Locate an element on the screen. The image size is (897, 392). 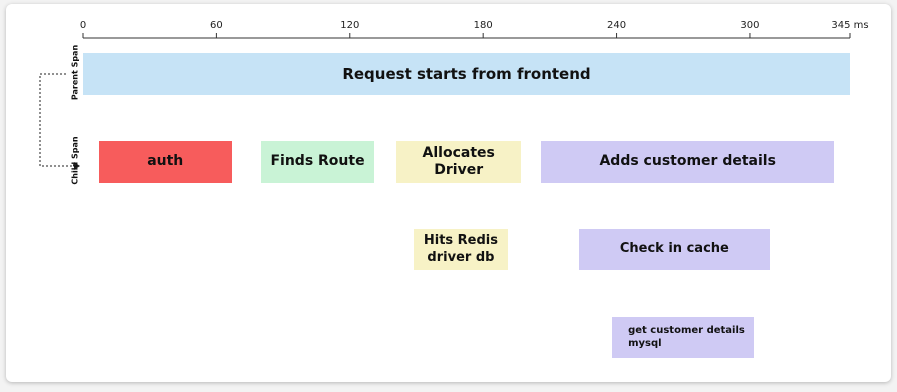
span: Finds Route is located at coordinates (317, 162).